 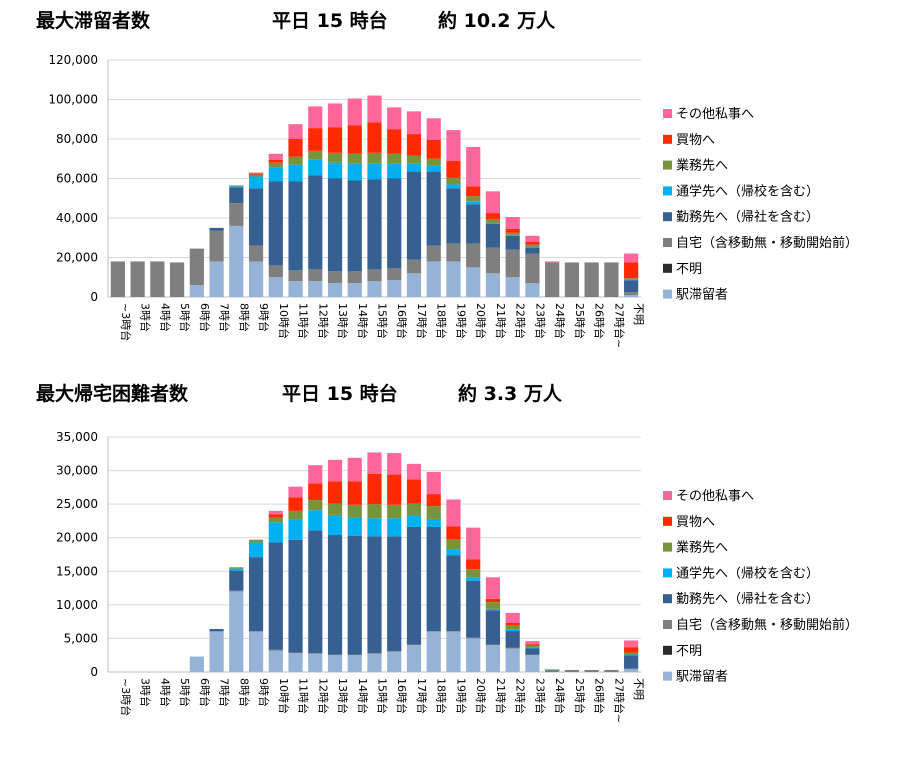 What do you see at coordinates (343, 696) in the screenshot?
I see `x-tick-label: 13時台` at bounding box center [343, 696].